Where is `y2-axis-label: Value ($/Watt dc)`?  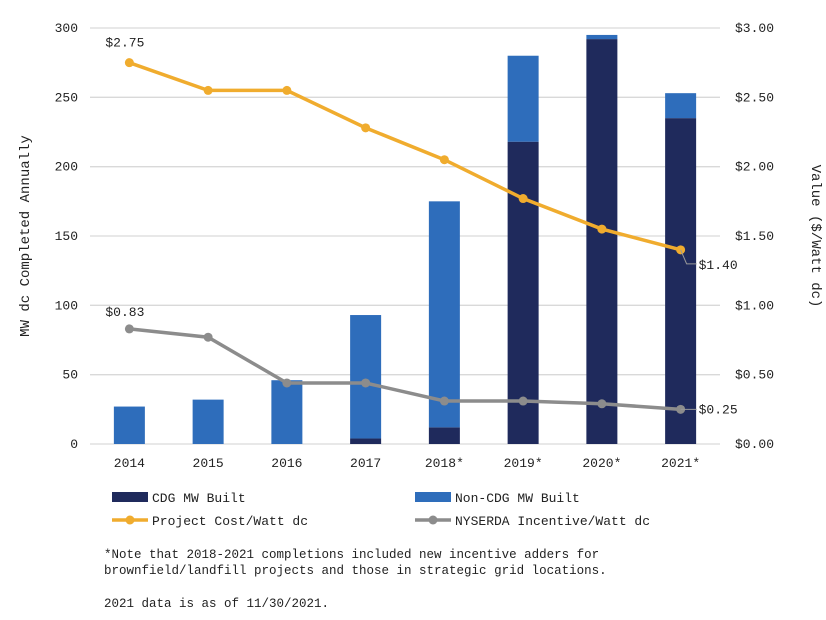
y2-axis-label: Value ($/Watt dc) is located at coordinates (815, 236).